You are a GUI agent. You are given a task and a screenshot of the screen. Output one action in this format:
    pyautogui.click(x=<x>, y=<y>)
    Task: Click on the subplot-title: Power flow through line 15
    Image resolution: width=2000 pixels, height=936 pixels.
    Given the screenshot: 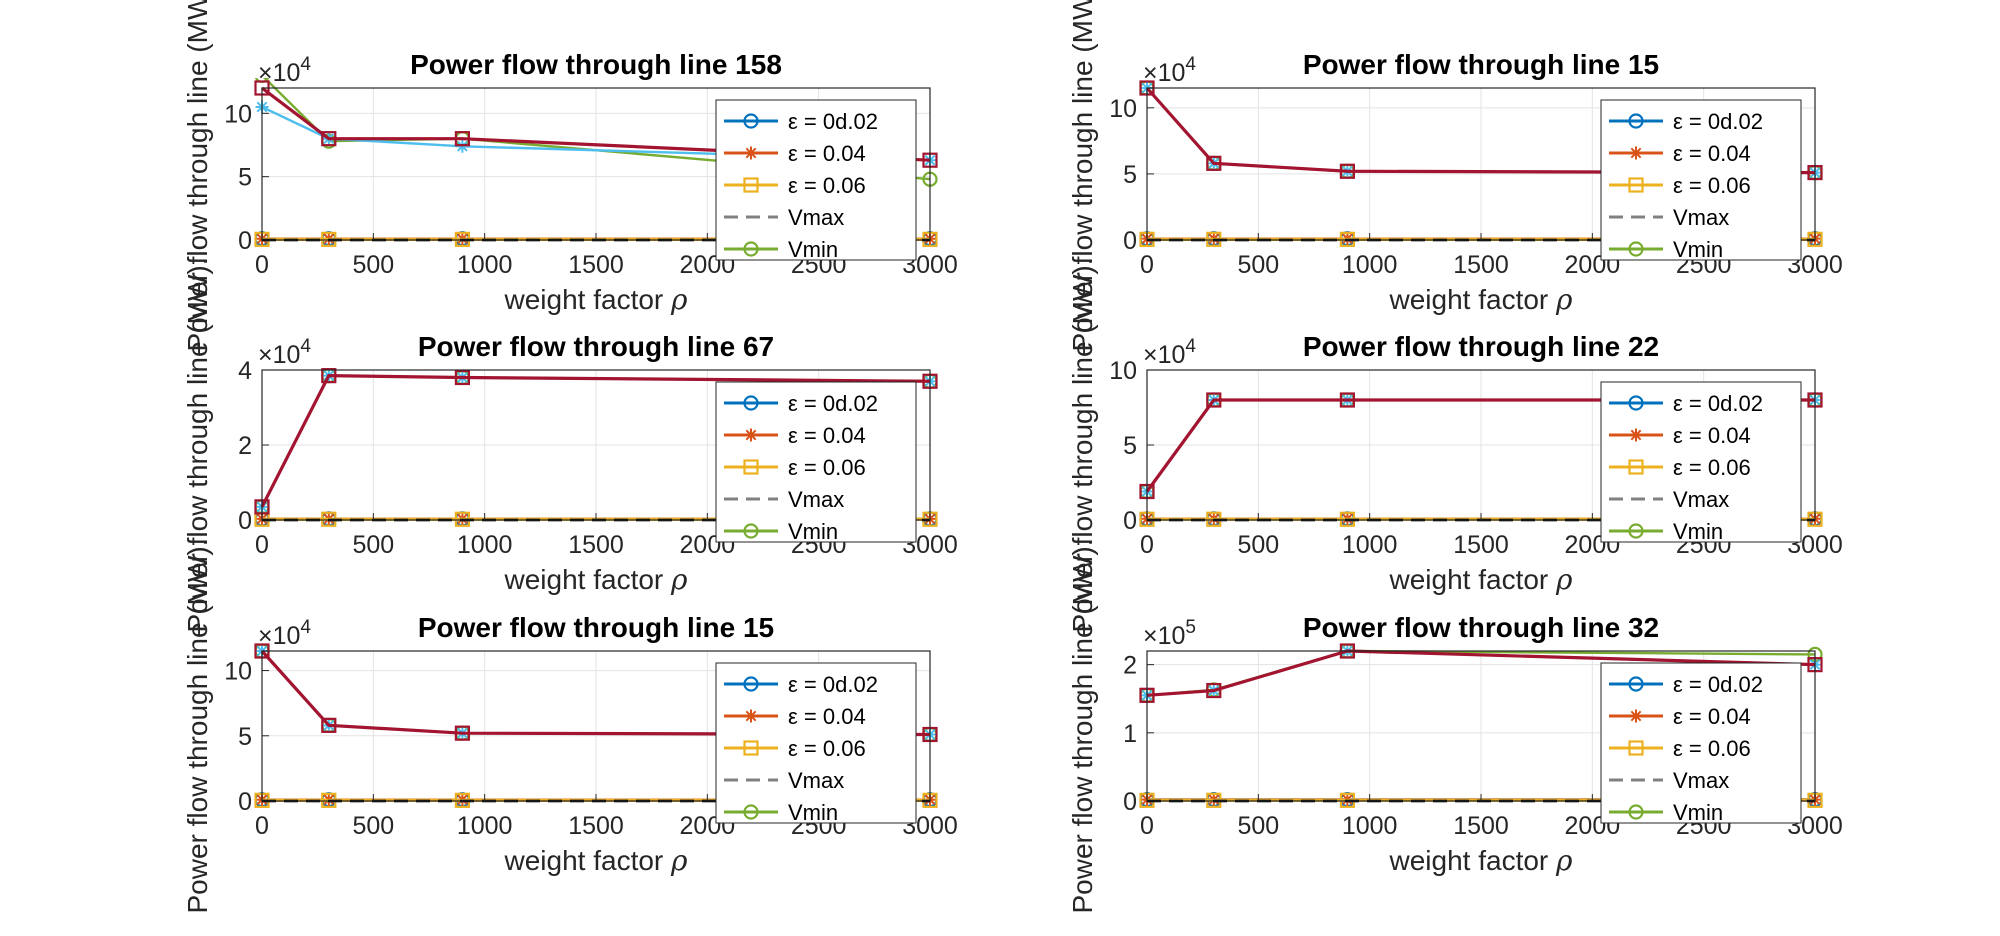 What is the action you would take?
    pyautogui.click(x=596, y=627)
    